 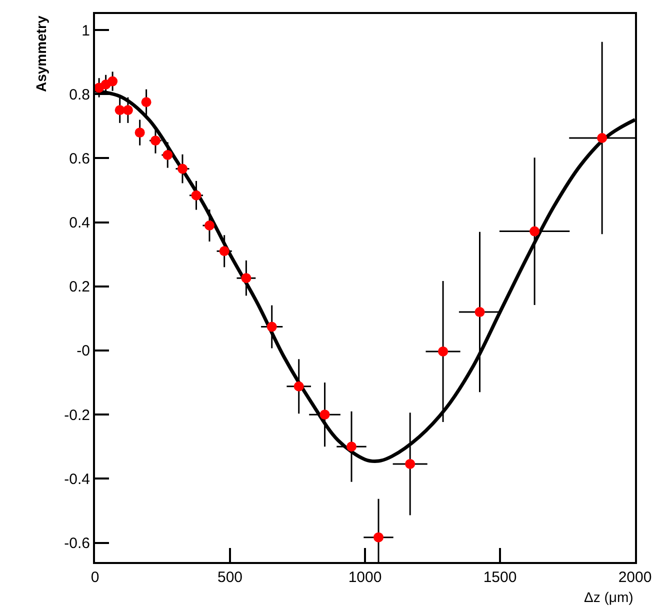 What do you see at coordinates (77, 415) in the screenshot?
I see `y-tick-label: -0.2` at bounding box center [77, 415].